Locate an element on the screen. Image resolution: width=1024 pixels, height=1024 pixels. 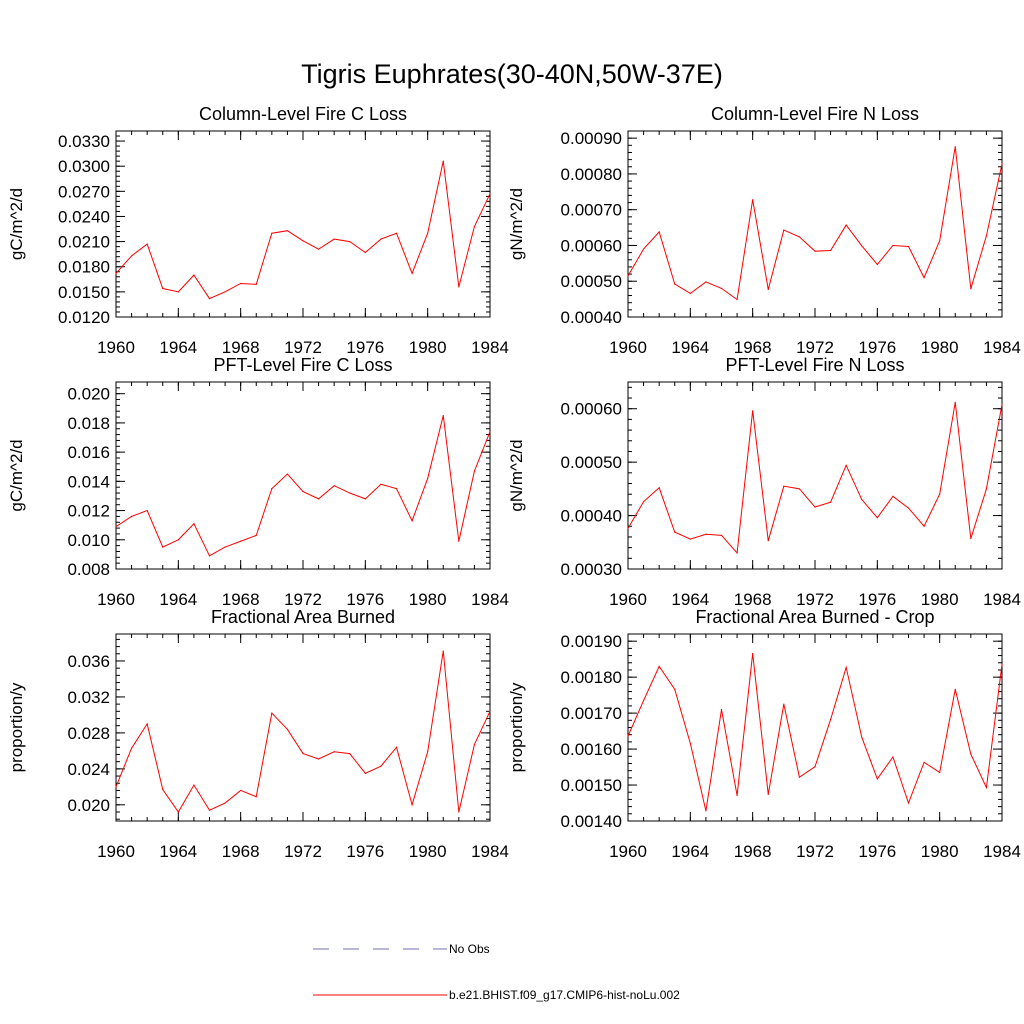
y-tick-label: 0.0330 is located at coordinates (84, 141).